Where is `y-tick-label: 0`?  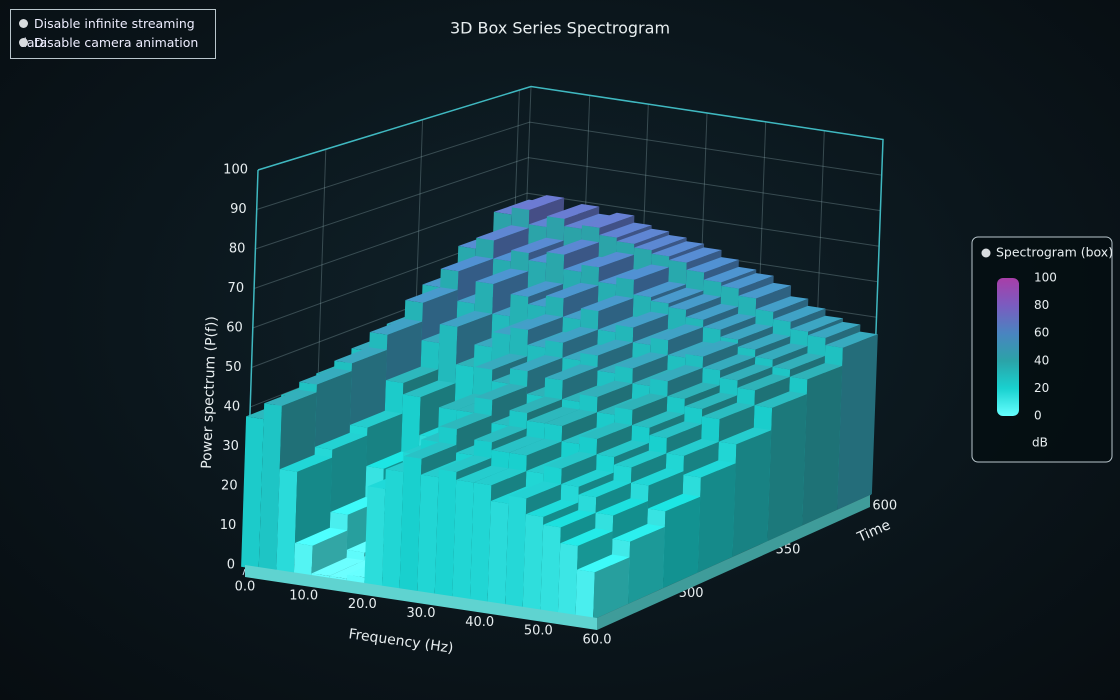
y-tick-label: 0 is located at coordinates (231, 565).